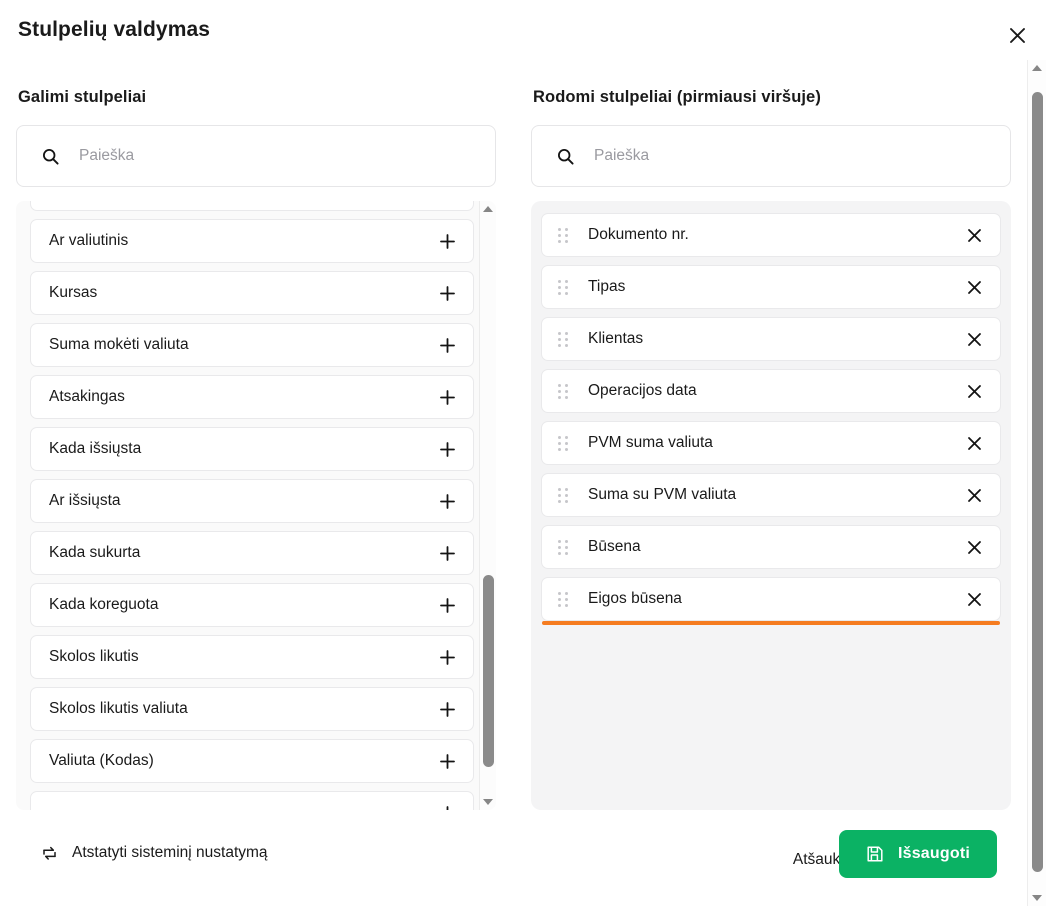 The image size is (1046, 906). I want to click on page-scrollbar, so click(1036, 483).